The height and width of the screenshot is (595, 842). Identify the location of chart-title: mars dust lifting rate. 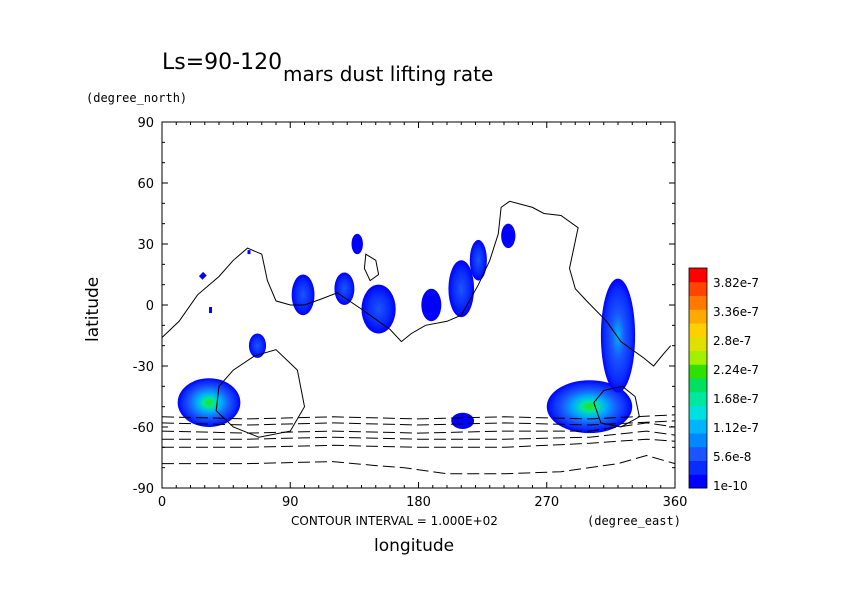
(388, 74).